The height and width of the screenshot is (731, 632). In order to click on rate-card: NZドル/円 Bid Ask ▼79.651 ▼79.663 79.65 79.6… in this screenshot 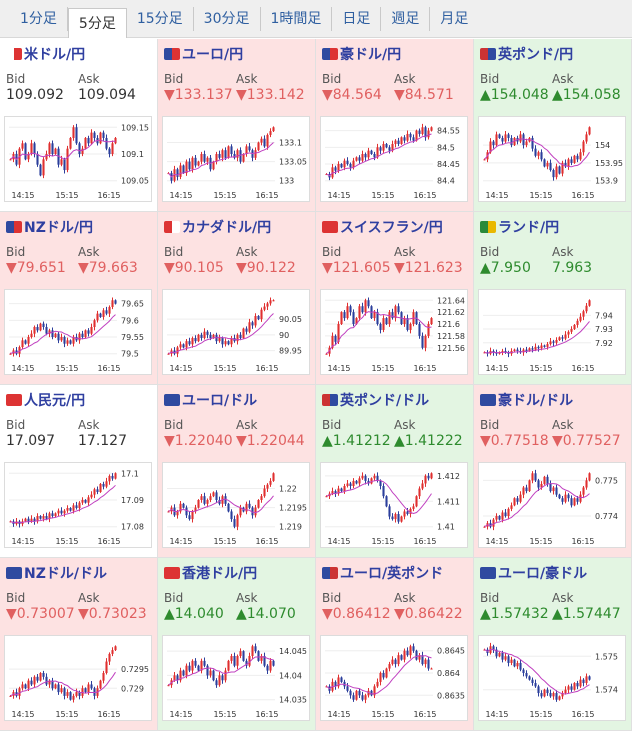, I will do `click(79, 298)`.